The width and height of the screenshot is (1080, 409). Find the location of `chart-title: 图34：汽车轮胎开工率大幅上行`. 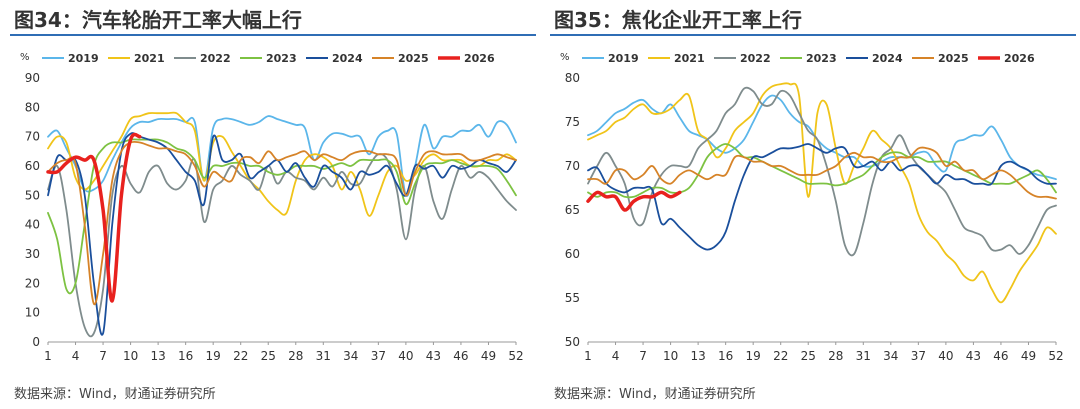

chart-title: 图34：汽车轮胎开工率大幅上行 is located at coordinates (158, 20).